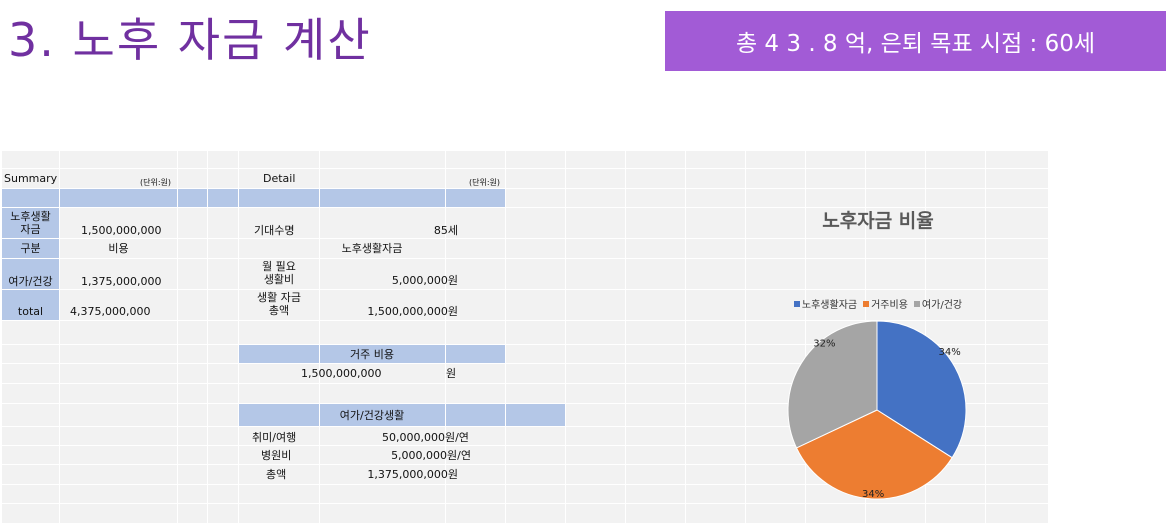 This screenshot has height=523, width=1173. I want to click on pie-data-label-2: 32%, so click(824, 344).